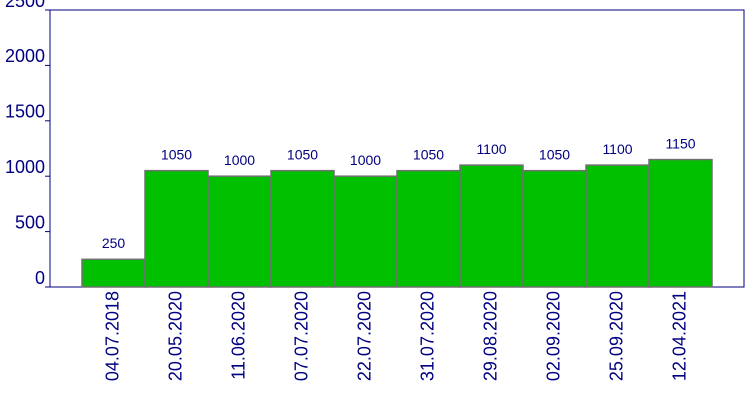 The height and width of the screenshot is (400, 750). Describe the element at coordinates (25, 56) in the screenshot. I see `y-tick-label: 2000` at that location.